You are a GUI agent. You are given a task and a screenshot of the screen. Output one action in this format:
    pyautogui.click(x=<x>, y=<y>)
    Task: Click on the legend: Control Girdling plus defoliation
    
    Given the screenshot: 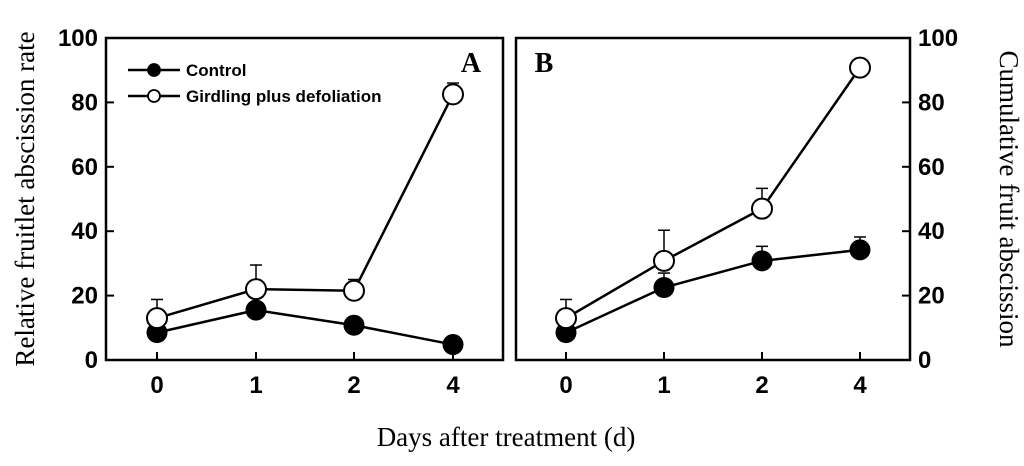 What is the action you would take?
    pyautogui.click(x=255, y=83)
    